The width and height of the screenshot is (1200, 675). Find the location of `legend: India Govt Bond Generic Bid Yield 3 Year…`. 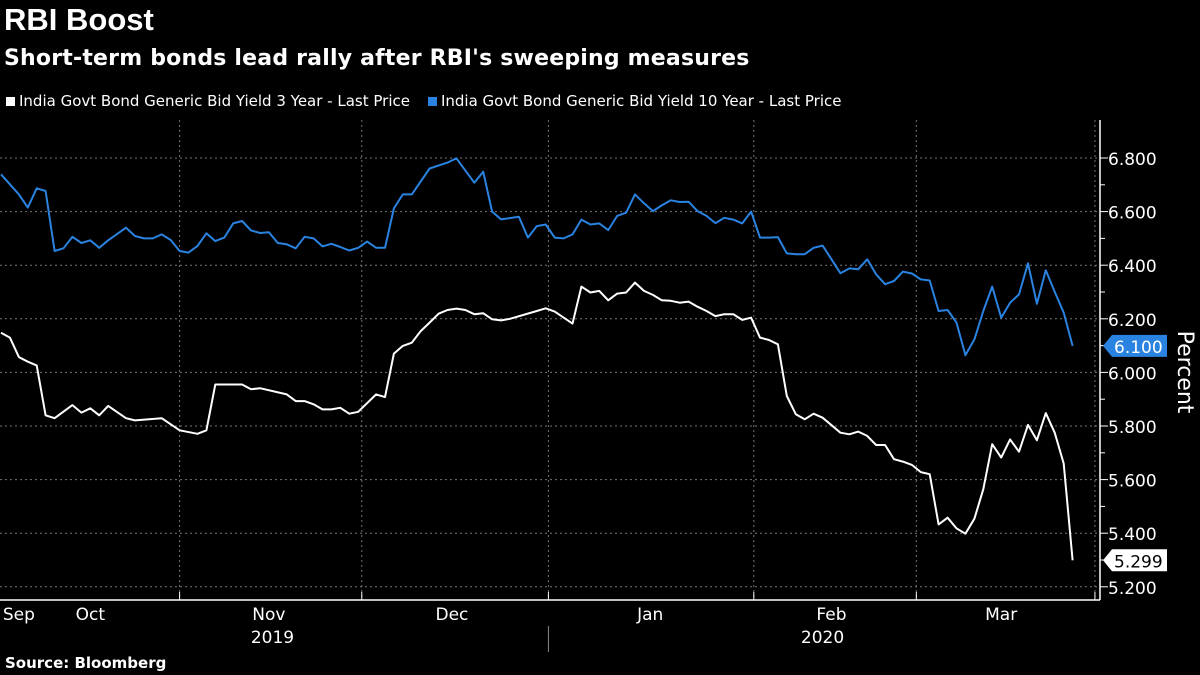

legend: India Govt Bond Generic Bid Yield 3 Year… is located at coordinates (423, 101).